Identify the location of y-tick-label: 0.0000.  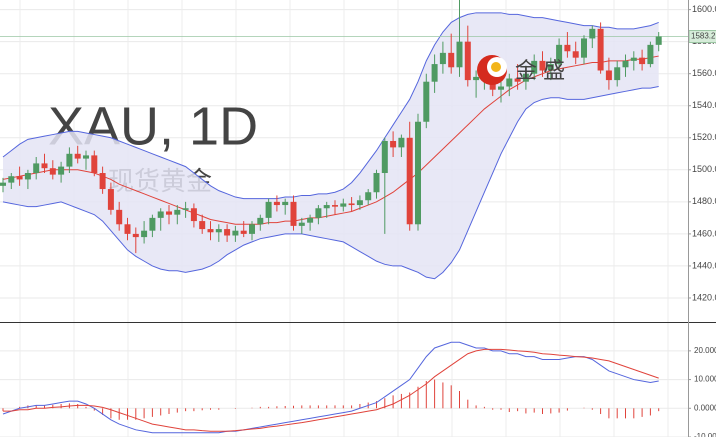
(705, 407).